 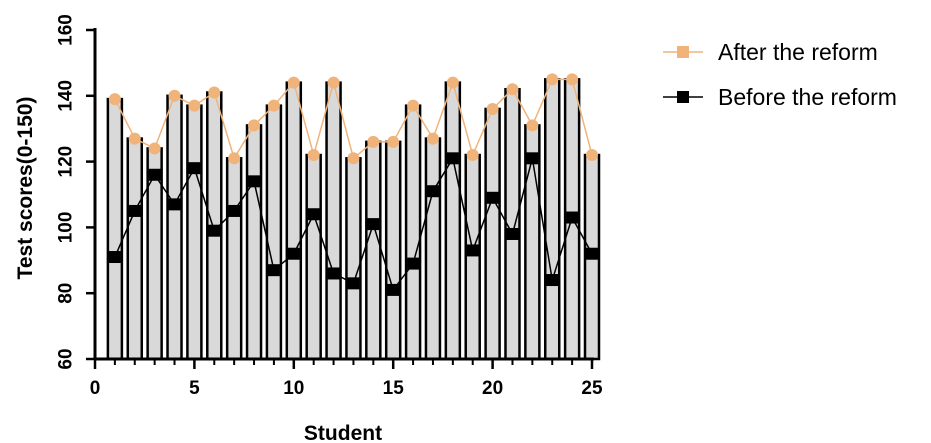 I want to click on x-tick-label: 15, so click(x=394, y=388).